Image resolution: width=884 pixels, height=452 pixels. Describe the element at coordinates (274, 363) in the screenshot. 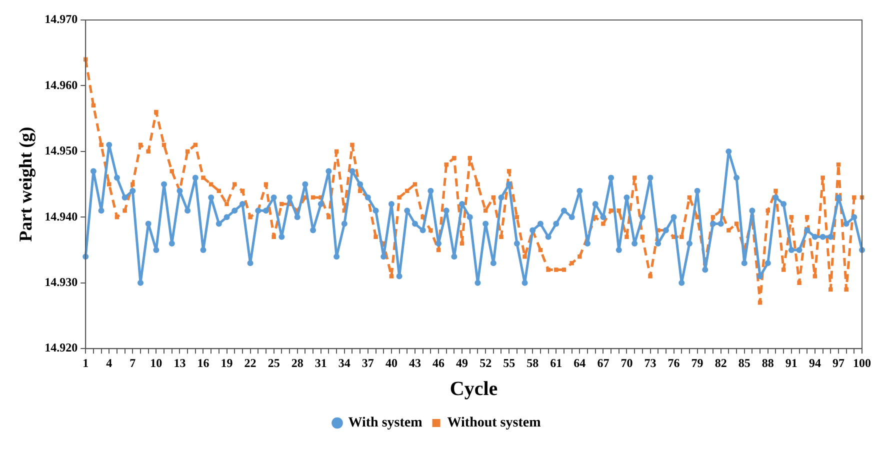

I see `x-tick-label: 25` at that location.